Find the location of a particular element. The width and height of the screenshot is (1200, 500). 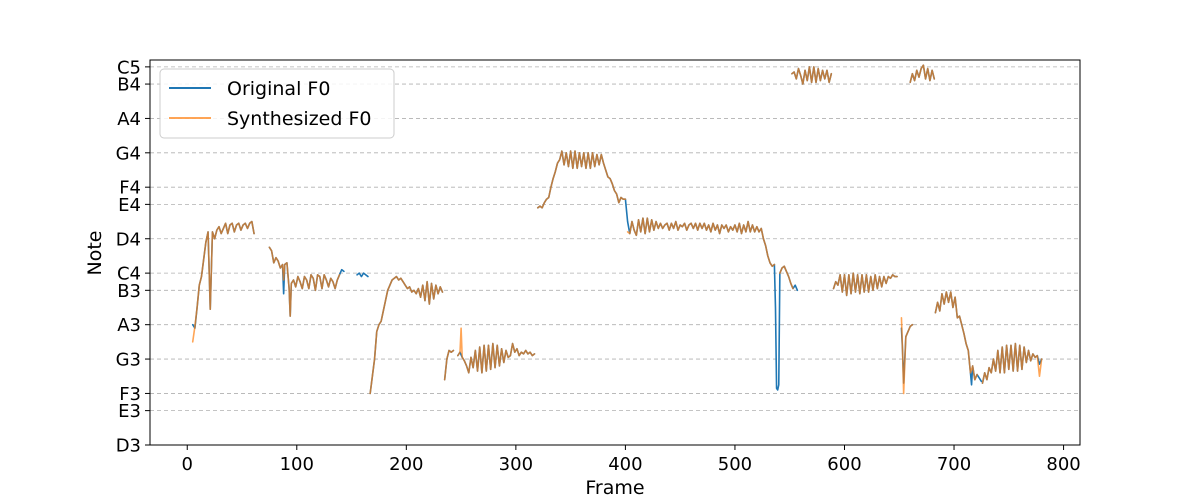

y-tick-label: C5 is located at coordinates (129, 67).